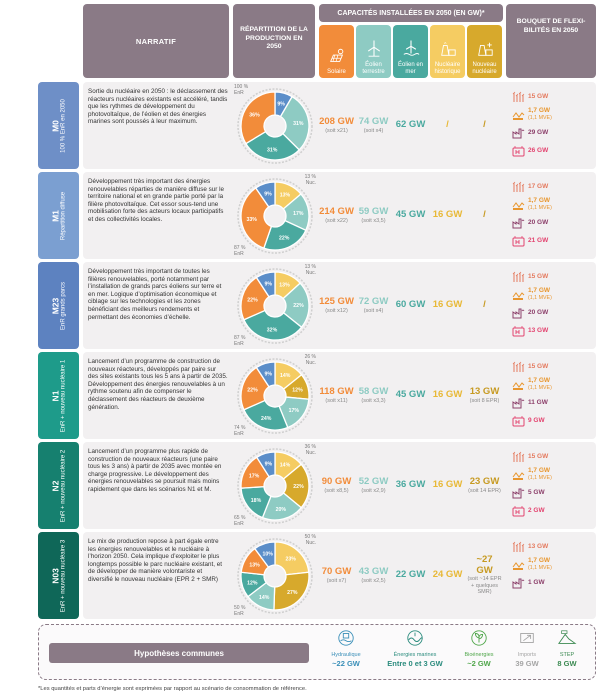 The image size is (600, 700). Describe the element at coordinates (252, 583) in the screenshot. I see `donut-label: 12%` at that location.